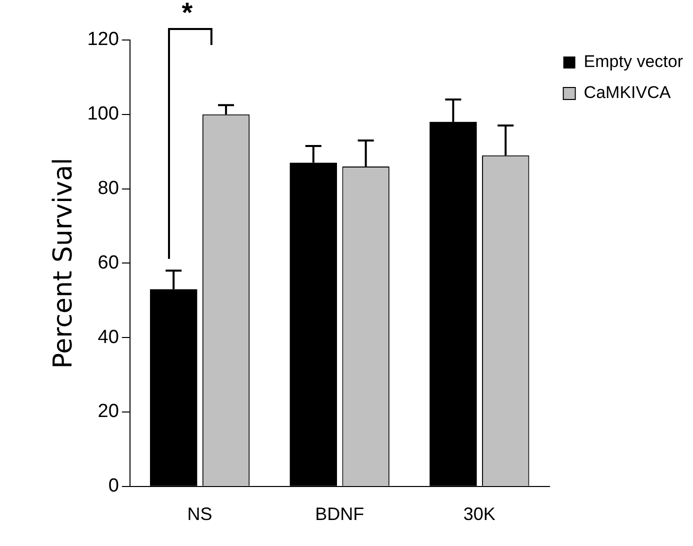  Describe the element at coordinates (103, 39) in the screenshot. I see `y-tick-label: 120` at that location.